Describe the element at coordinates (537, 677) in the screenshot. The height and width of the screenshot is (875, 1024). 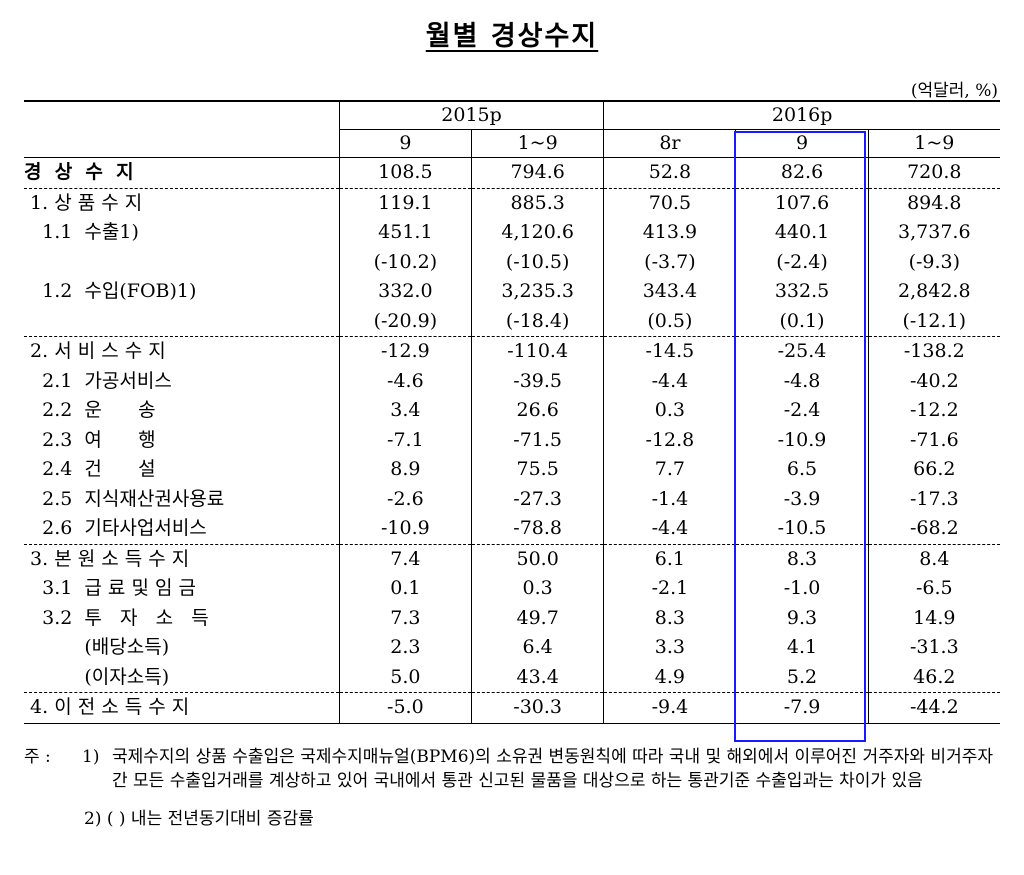
I see `cell-value: 43.4` at that location.